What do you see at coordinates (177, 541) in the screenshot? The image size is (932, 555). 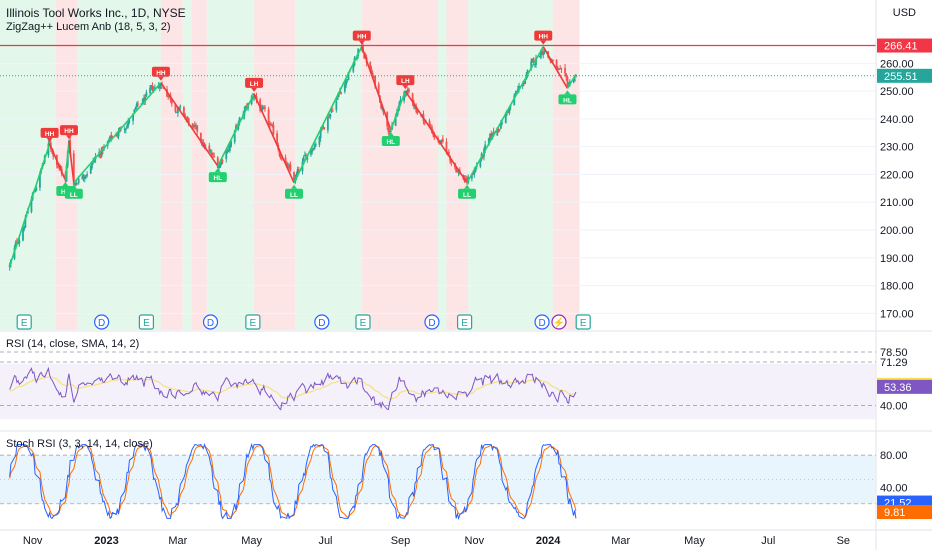 I see `x-tick-label: Mar` at bounding box center [177, 541].